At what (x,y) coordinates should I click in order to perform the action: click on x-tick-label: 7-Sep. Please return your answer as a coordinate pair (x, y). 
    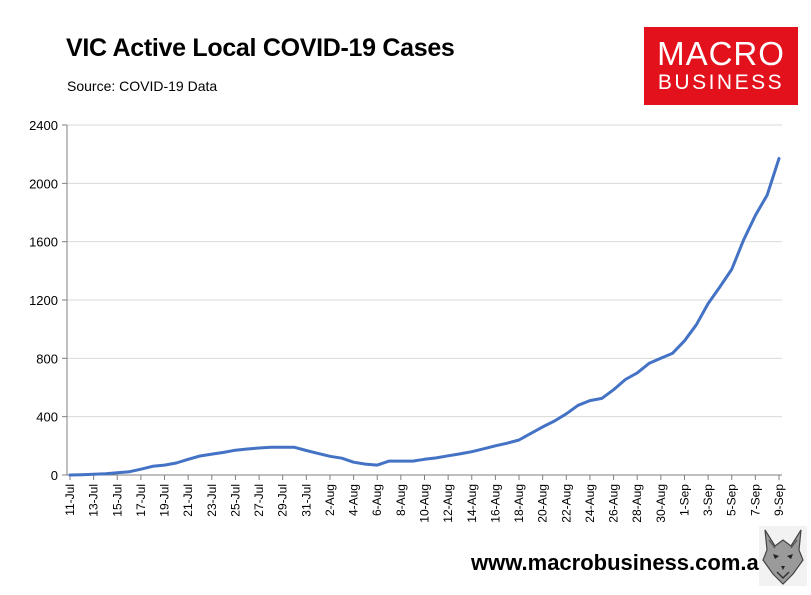
    Looking at the image, I should click on (755, 500).